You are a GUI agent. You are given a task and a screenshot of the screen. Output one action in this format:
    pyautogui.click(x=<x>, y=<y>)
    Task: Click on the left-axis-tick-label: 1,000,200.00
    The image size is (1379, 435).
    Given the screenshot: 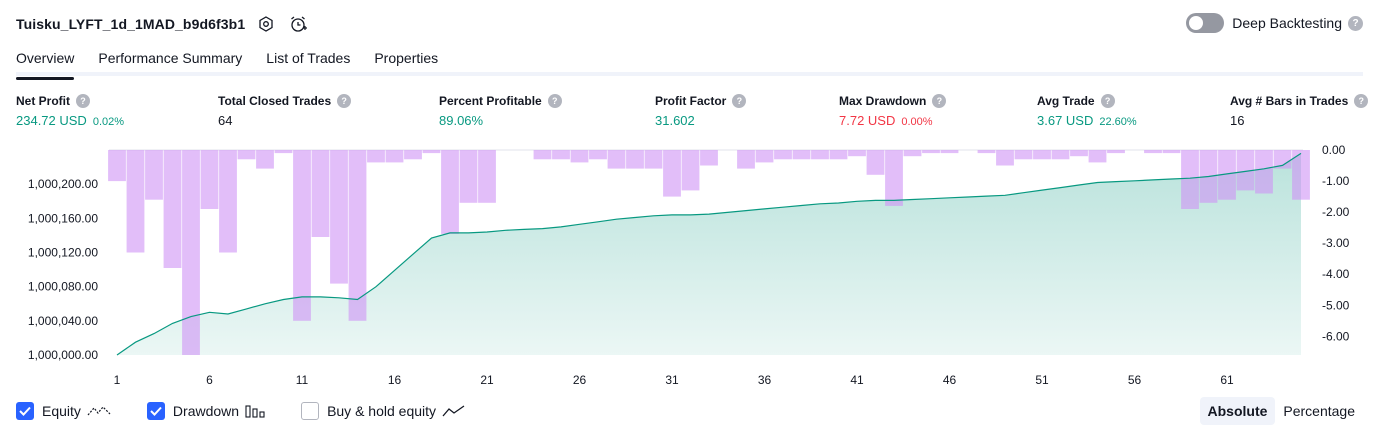 What is the action you would take?
    pyautogui.click(x=63, y=184)
    